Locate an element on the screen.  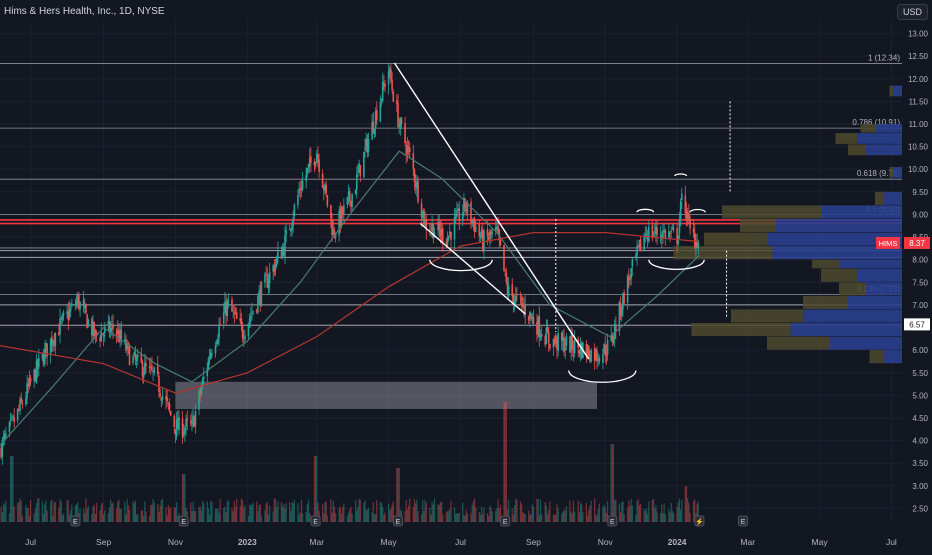
earnings-marker-label: E is located at coordinates (183, 522).